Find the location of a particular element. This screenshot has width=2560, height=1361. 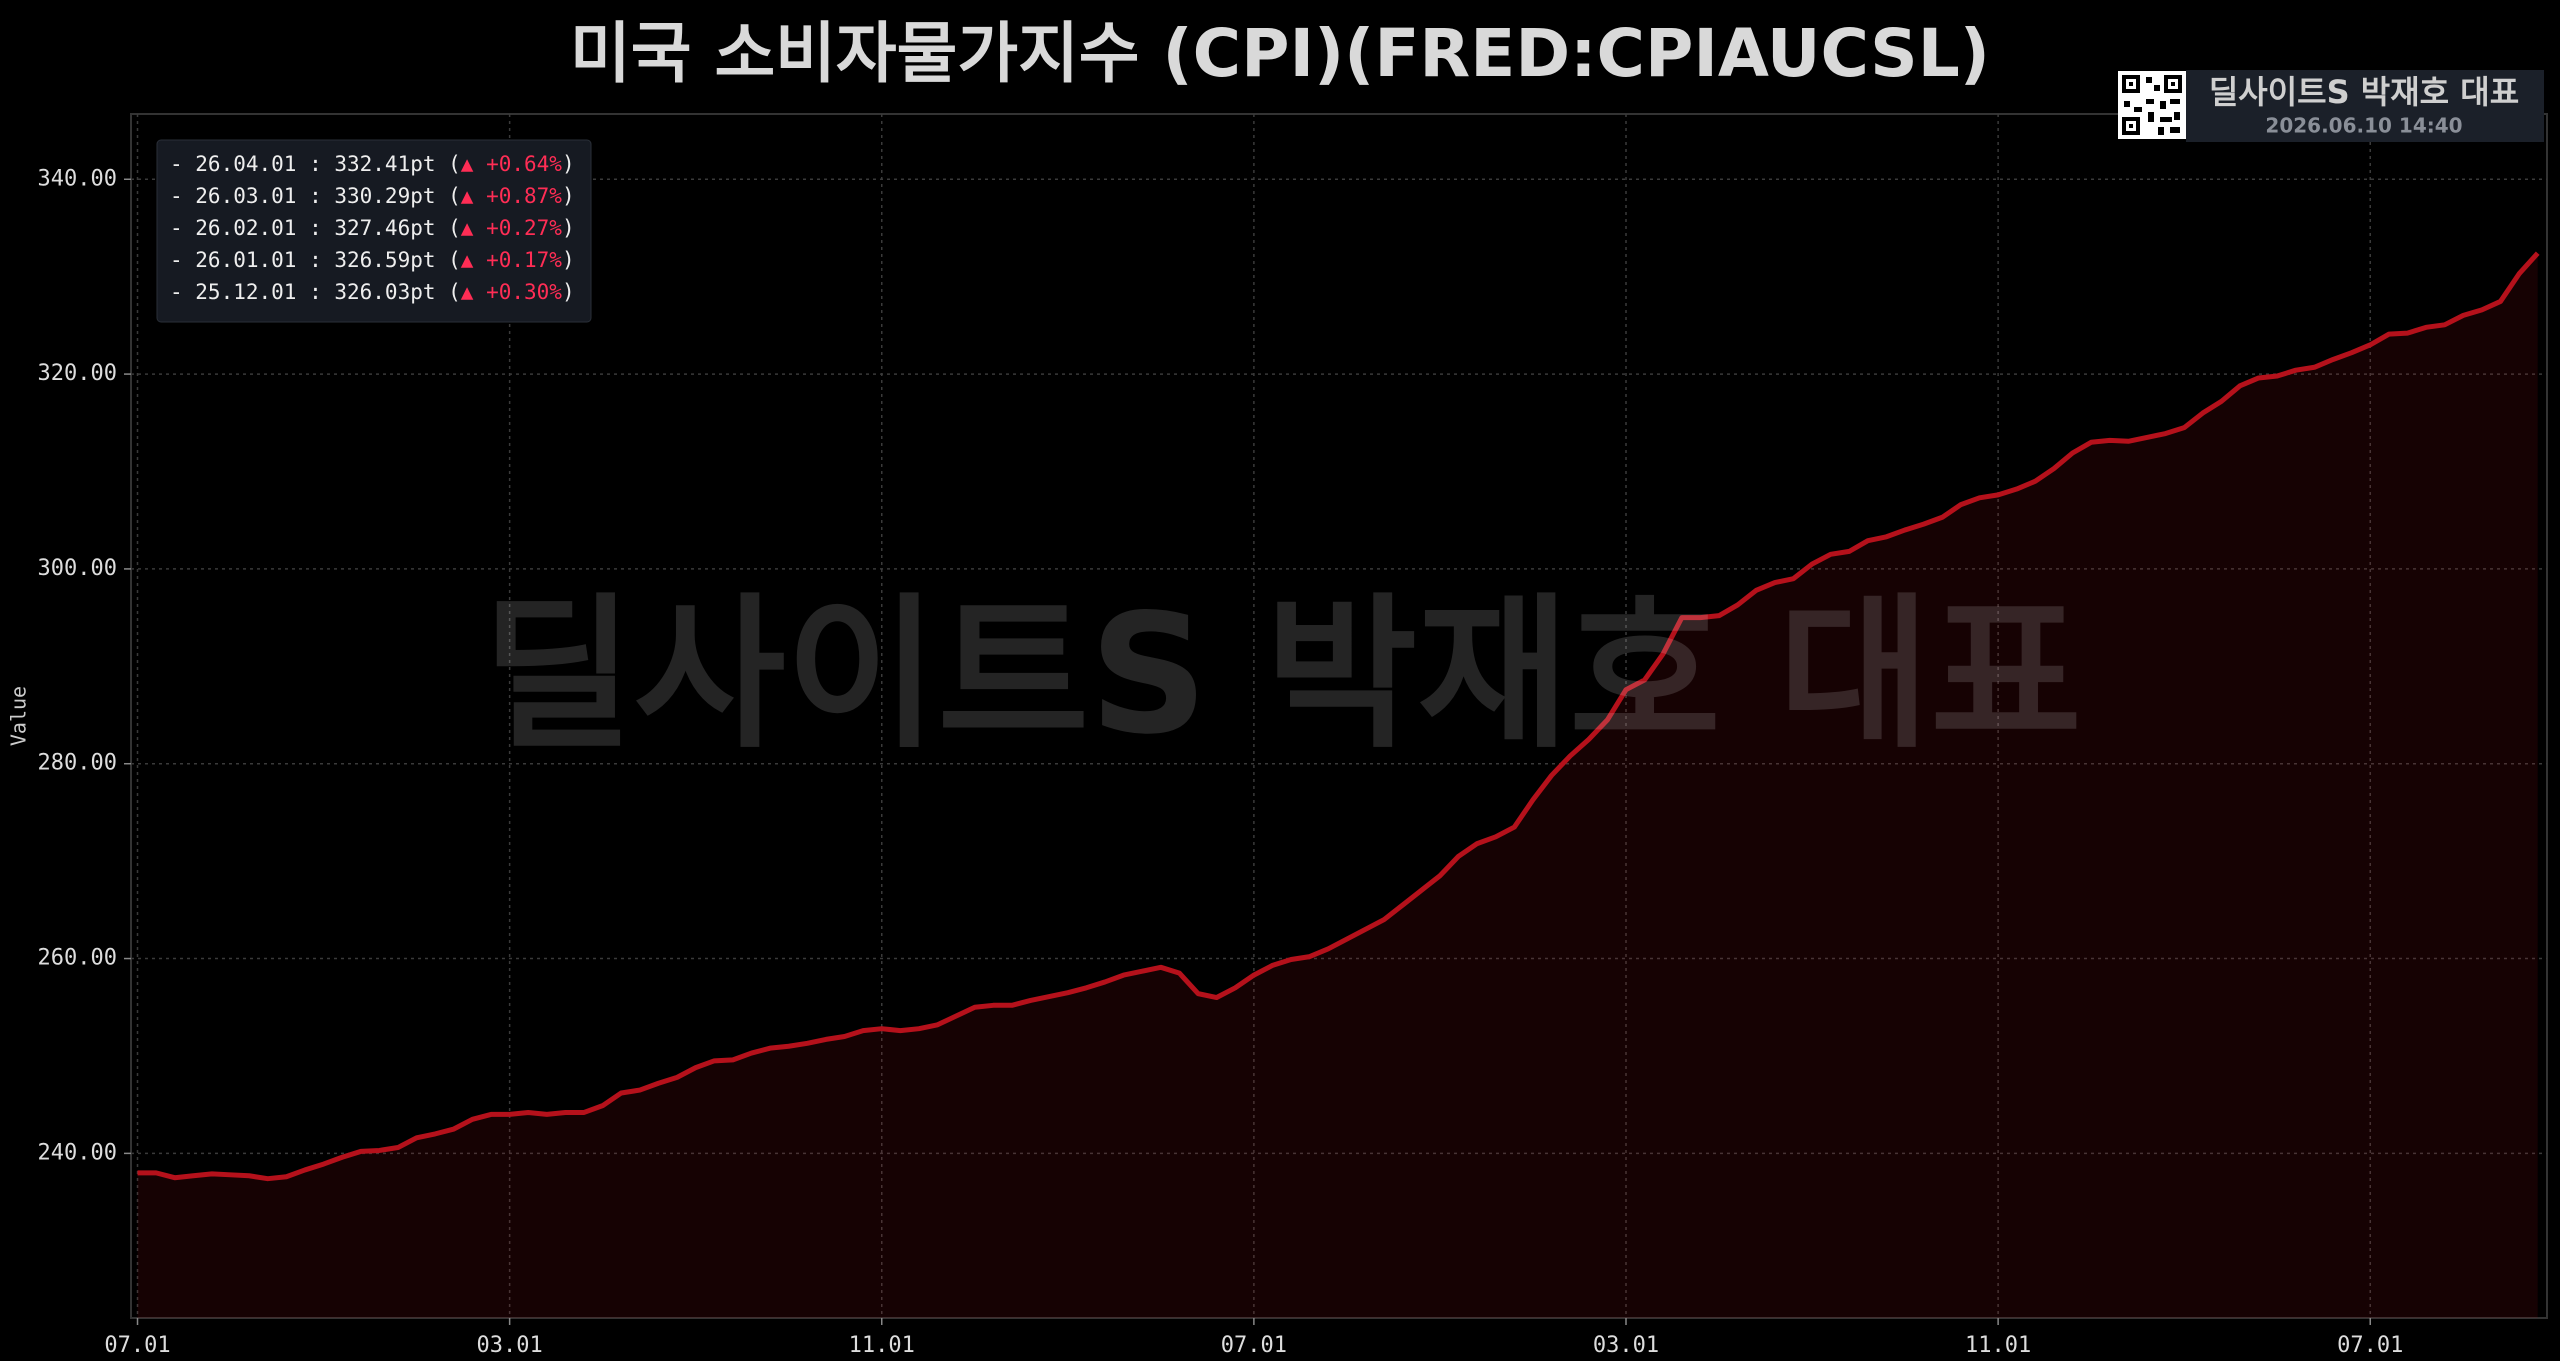

legend-entry-text: - 26.04.01 : 332.41pt ( is located at coordinates (315, 164).